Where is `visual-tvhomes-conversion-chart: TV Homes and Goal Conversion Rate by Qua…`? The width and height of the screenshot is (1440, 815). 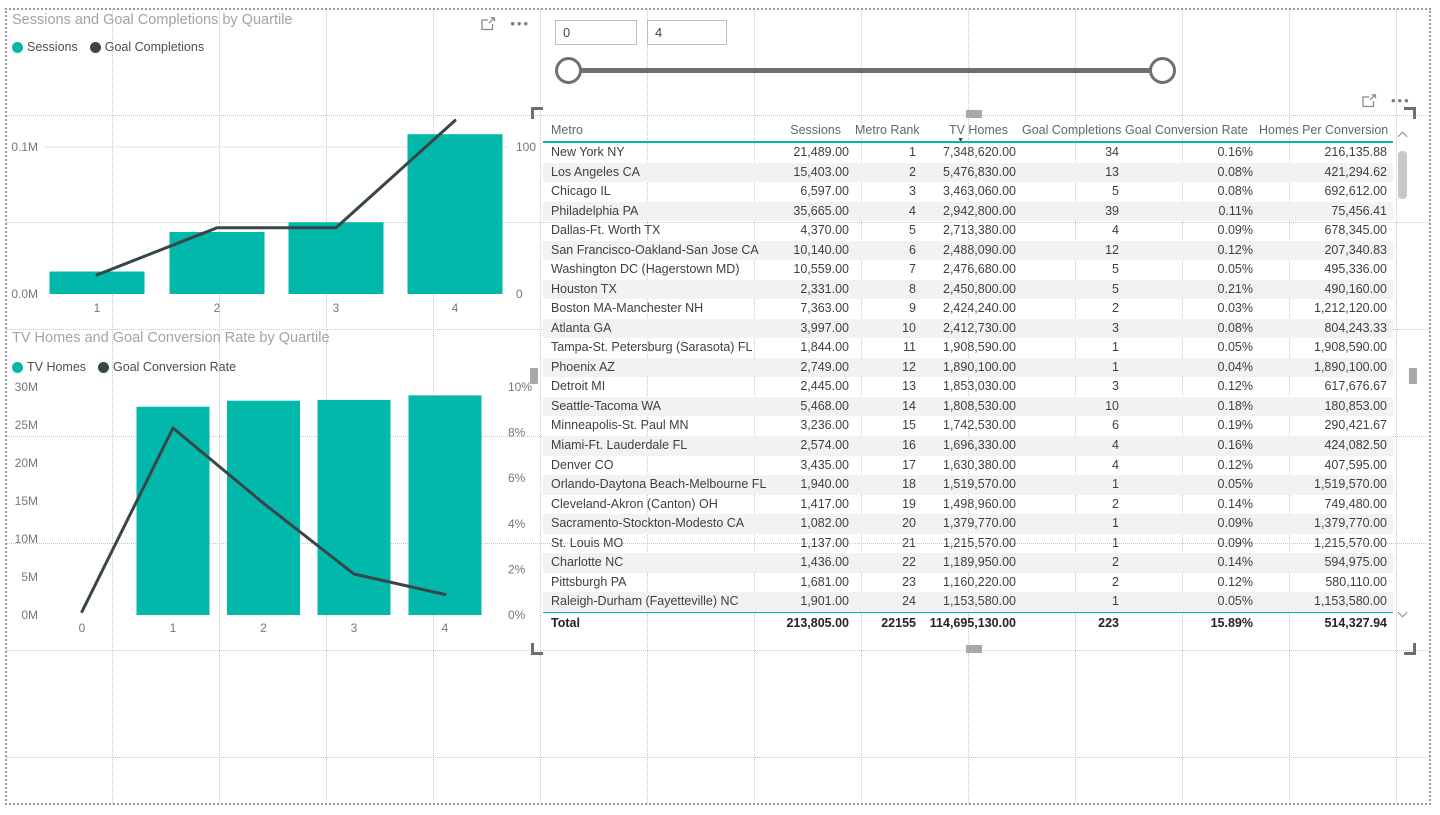 visual-tvhomes-conversion-chart: TV Homes and Goal Conversion Rate by Qua… is located at coordinates (274, 485).